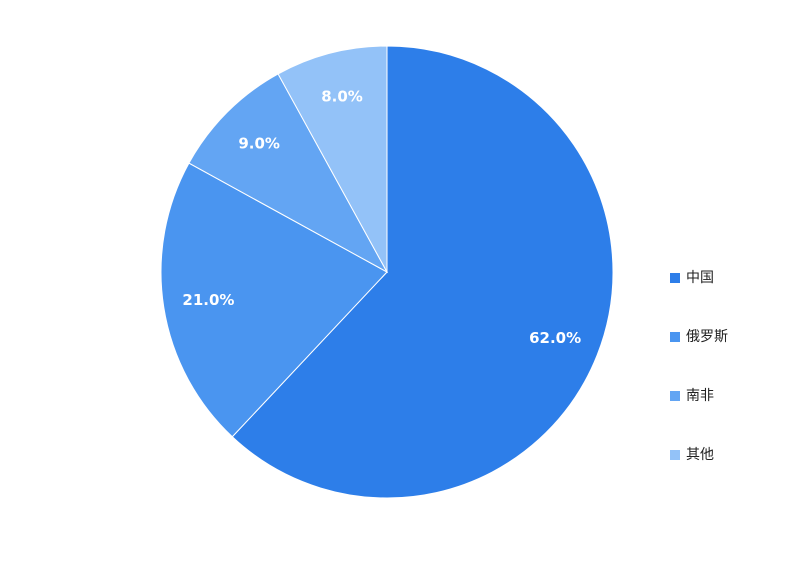 The image size is (800, 582). I want to click on value-label: 62.0%, so click(555, 338).